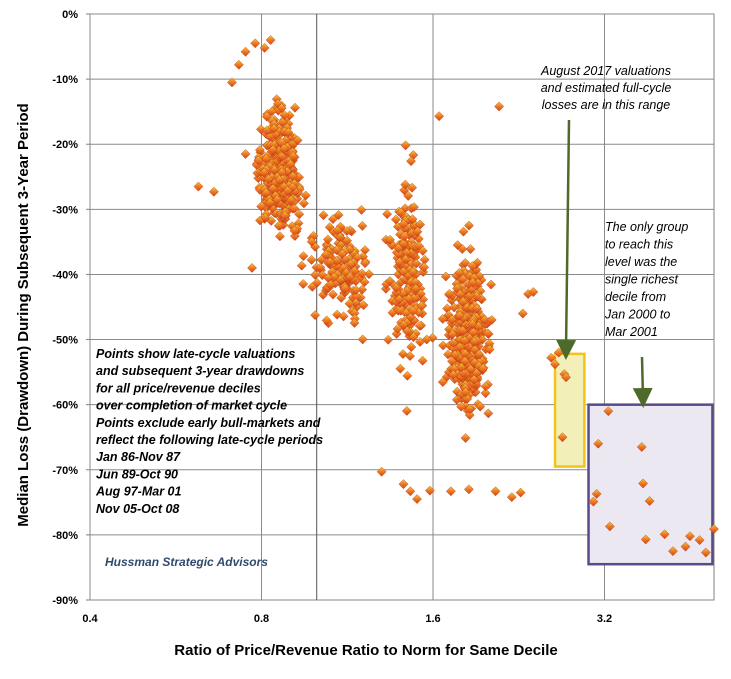 This screenshot has width=731, height=679. I want to click on annotation-top-line: losses are in this range, so click(606, 105).